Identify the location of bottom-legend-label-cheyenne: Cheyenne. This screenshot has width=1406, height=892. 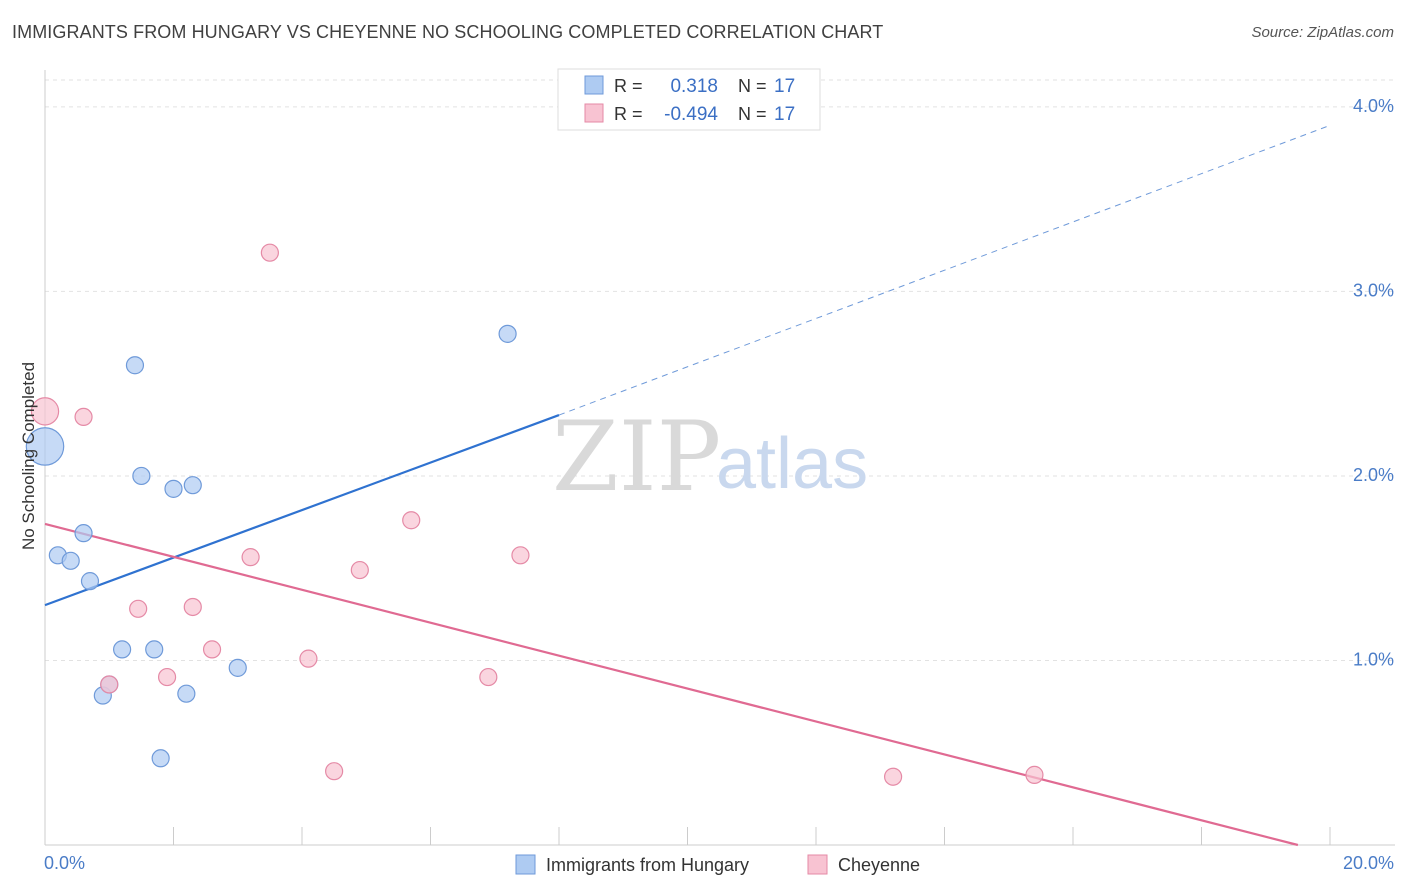
(879, 865).